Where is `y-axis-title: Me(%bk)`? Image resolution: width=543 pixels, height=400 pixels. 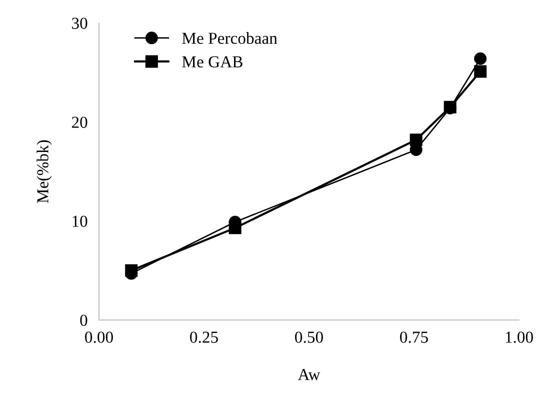
y-axis-title: Me(%bk) is located at coordinates (44, 171).